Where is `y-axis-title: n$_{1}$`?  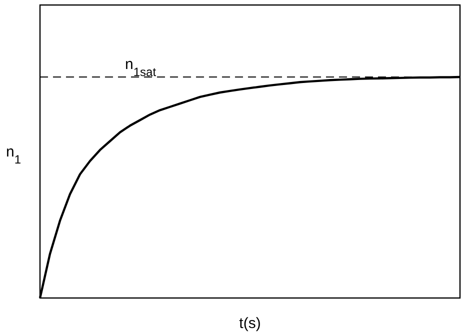
y-axis-title: n$_{1}$ is located at coordinates (14, 155).